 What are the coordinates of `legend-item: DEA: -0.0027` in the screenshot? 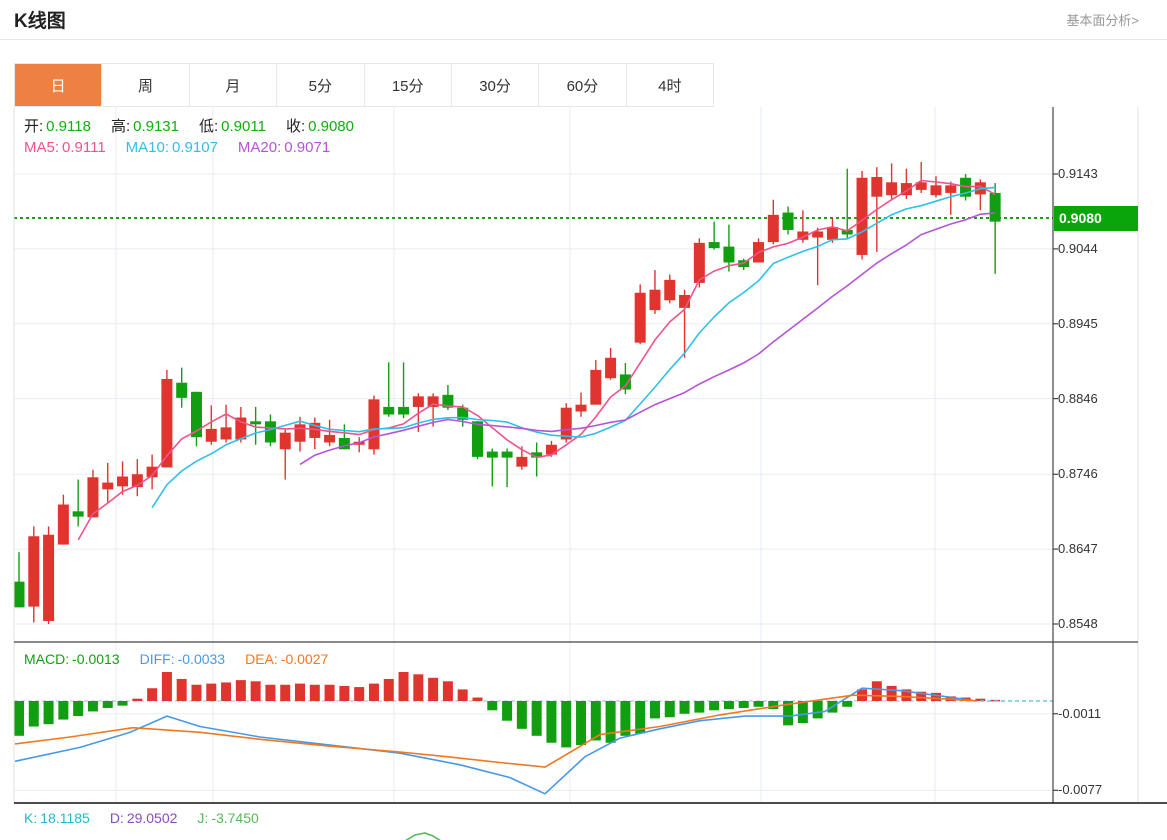 It's located at (286, 659).